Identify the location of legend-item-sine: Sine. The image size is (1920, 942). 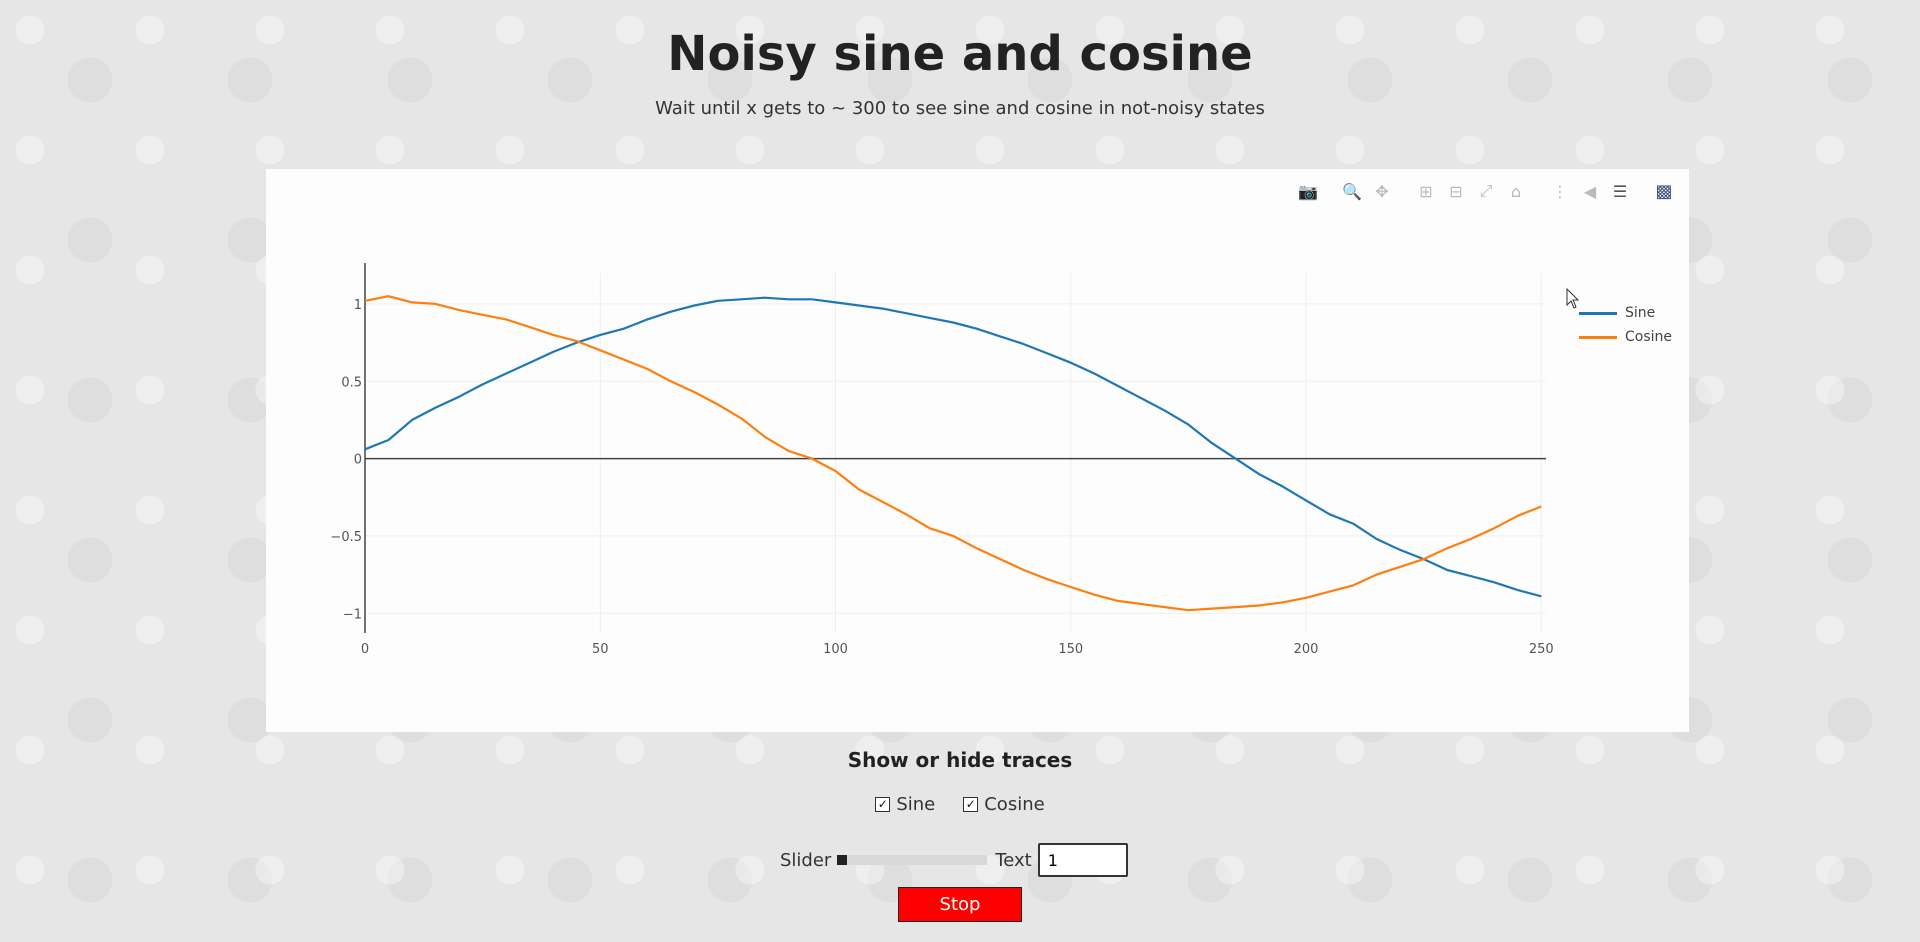
(1625, 313).